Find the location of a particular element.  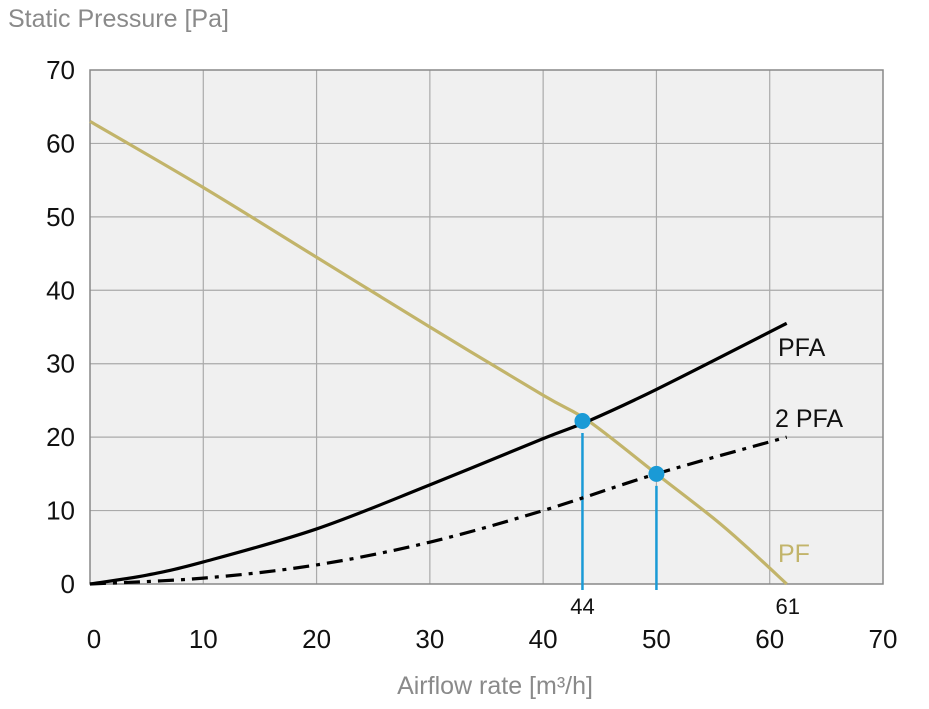

x-axis-title: Airflow rate [m³/h] is located at coordinates (495, 686).